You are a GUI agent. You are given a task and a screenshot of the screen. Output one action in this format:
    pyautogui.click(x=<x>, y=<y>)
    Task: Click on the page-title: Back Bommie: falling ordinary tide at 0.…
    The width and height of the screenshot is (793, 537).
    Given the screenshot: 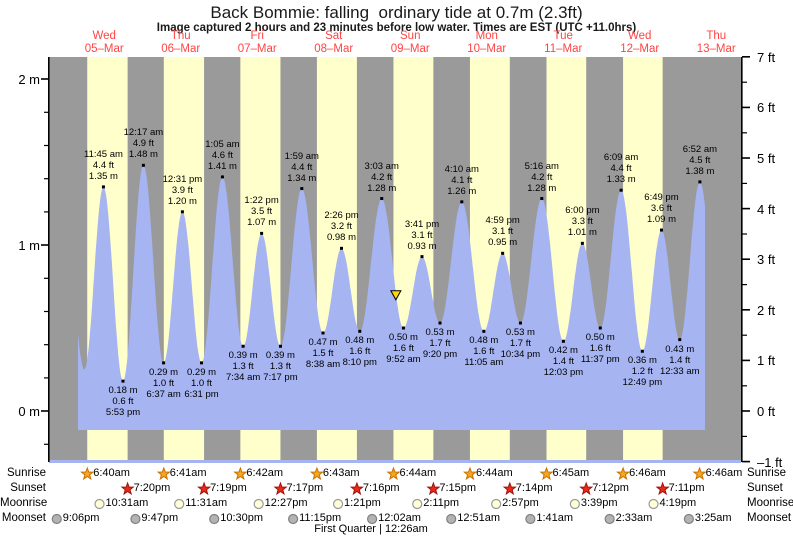 What is the action you would take?
    pyautogui.click(x=396, y=12)
    